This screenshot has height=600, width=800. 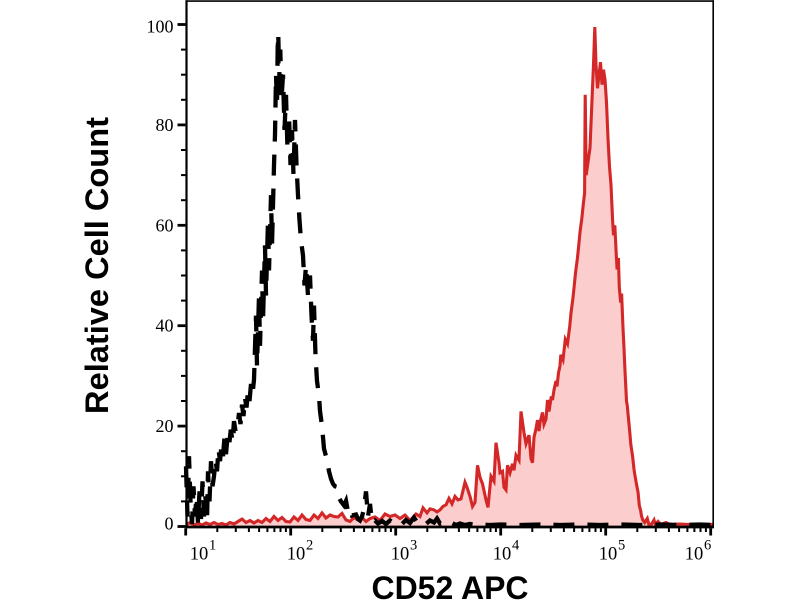 I want to click on svg-text: 100, so click(x=160, y=27).